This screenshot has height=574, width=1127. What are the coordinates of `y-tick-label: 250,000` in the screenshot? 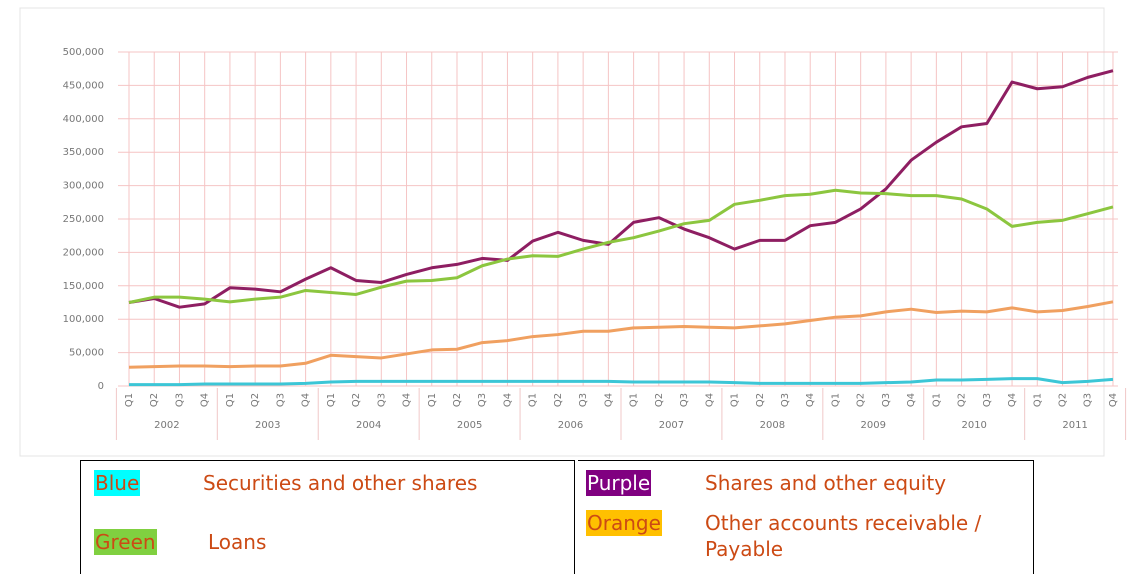 It's located at (83, 219).